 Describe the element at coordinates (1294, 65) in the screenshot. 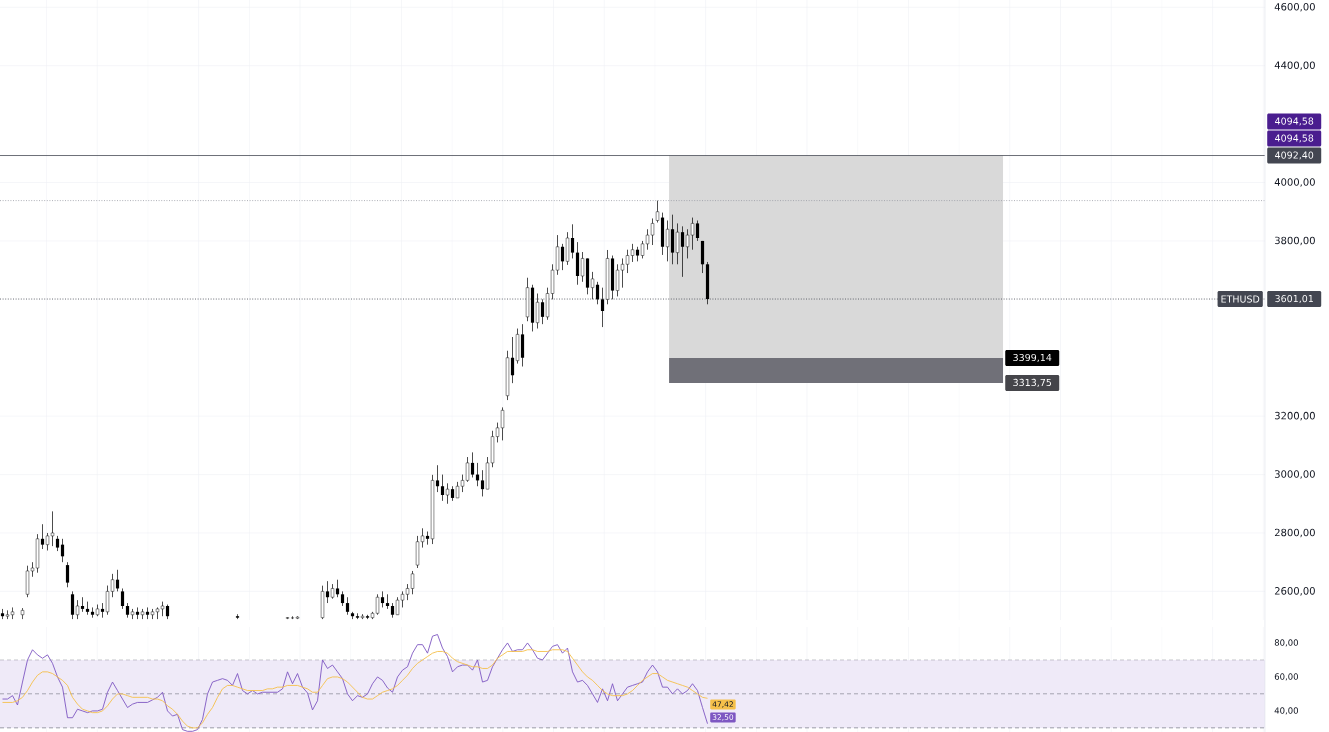

I see `y-tick-label: 4400,00` at that location.